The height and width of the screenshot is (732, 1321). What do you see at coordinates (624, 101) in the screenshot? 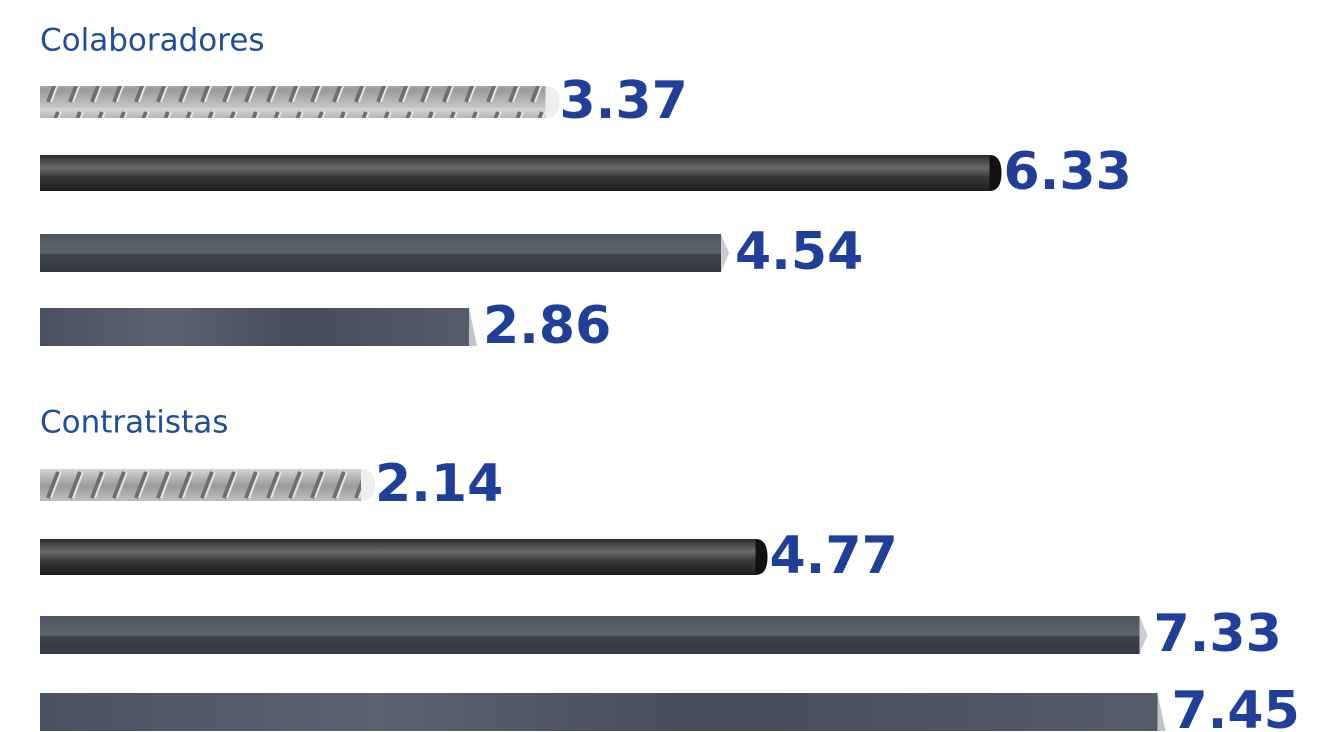
I see `value-label: 3.37` at bounding box center [624, 101].